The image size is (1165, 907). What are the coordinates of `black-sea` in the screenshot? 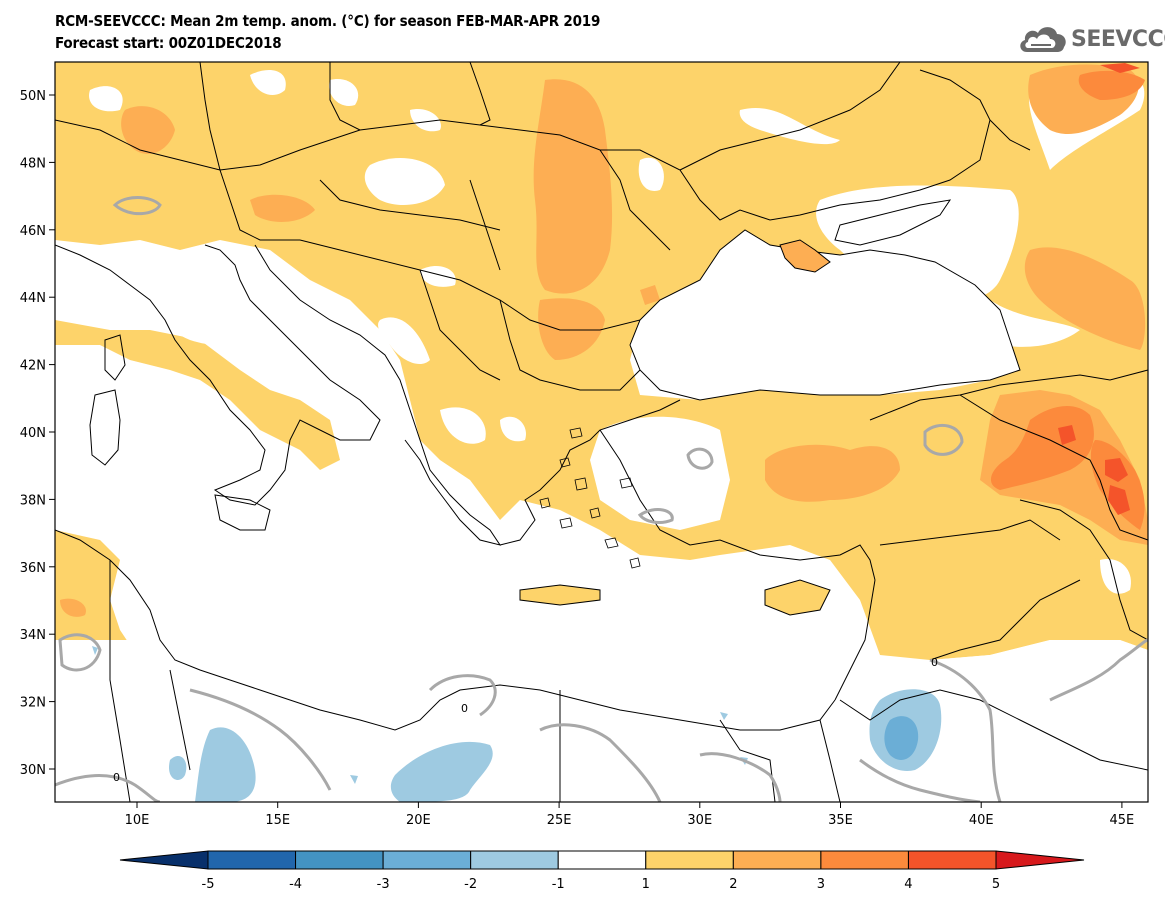 It's located at (825, 300).